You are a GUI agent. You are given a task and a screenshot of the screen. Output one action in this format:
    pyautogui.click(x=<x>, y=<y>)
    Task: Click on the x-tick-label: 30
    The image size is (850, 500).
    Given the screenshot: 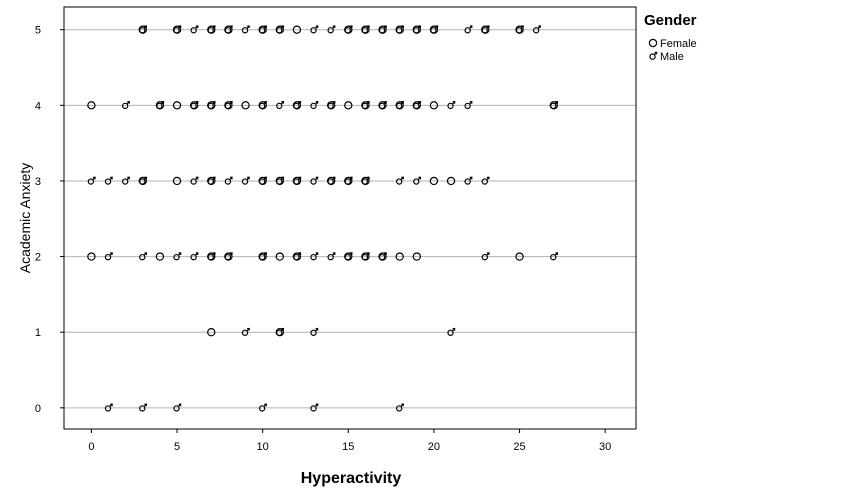 What is the action you would take?
    pyautogui.click(x=605, y=447)
    